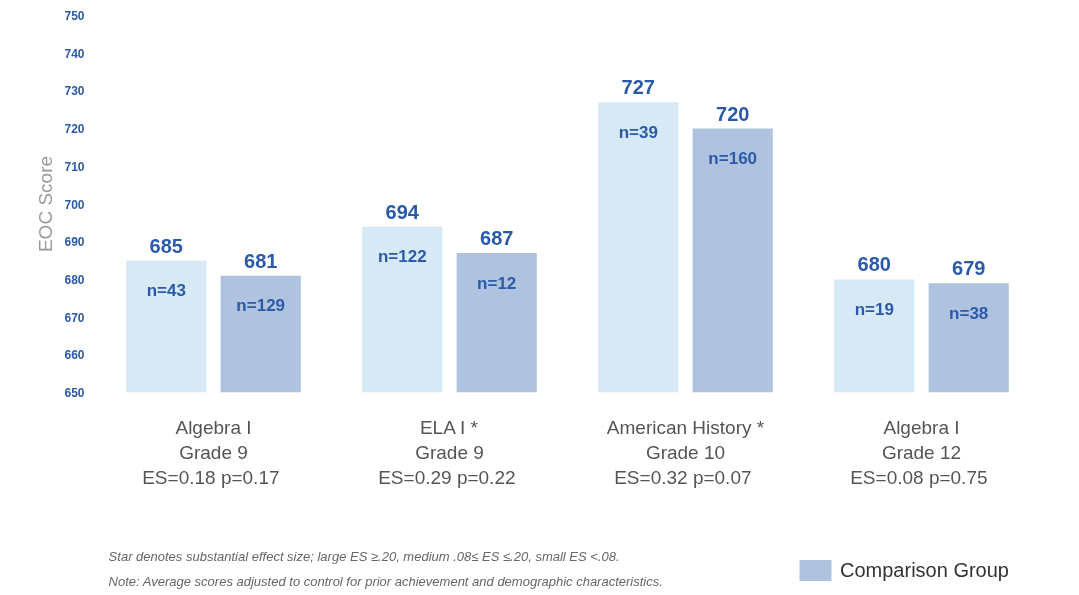 Image resolution: width=1079 pixels, height=595 pixels. Describe the element at coordinates (211, 452) in the screenshot. I see `x-tick-label: Algebra I Grade 9 ES=0.18 p=0.17` at that location.